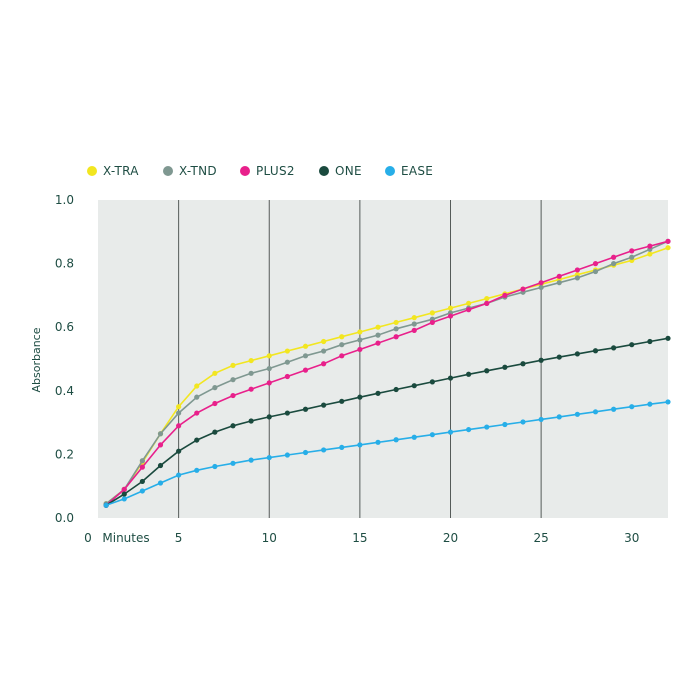 Image resolution: width=700 pixels, height=700 pixels. I want to click on y-axis-label: Absorbance, so click(36, 359).